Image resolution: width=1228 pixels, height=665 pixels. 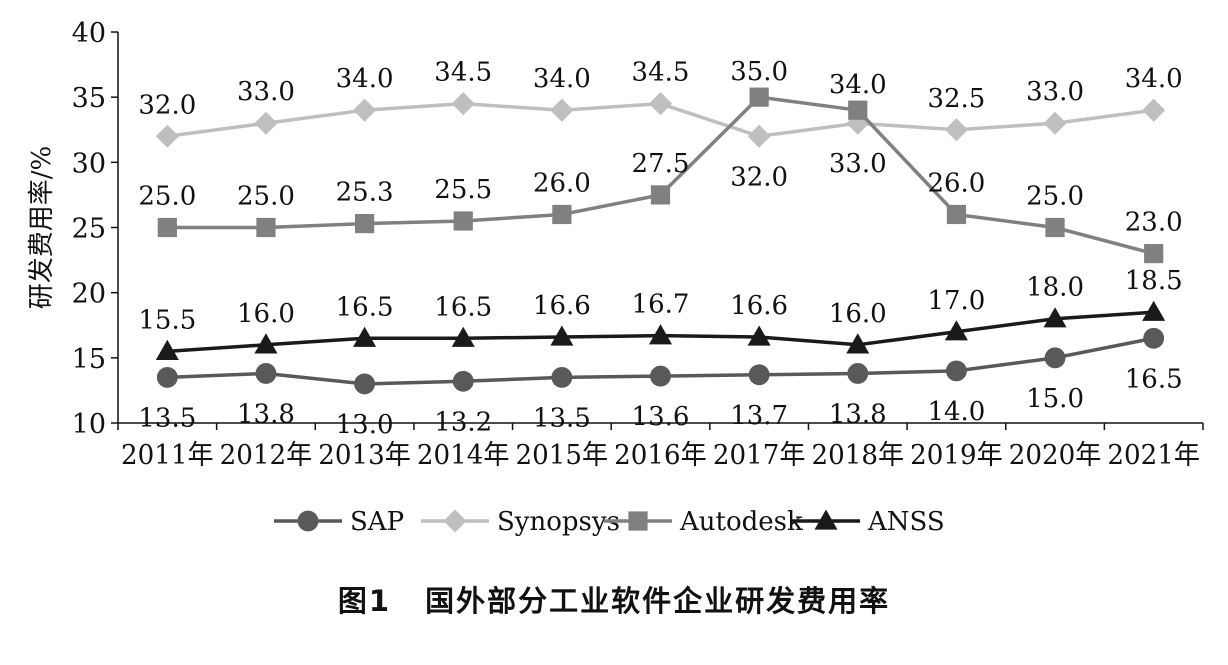 What do you see at coordinates (661, 417) in the screenshot?
I see `data-label: 13.6` at bounding box center [661, 417].